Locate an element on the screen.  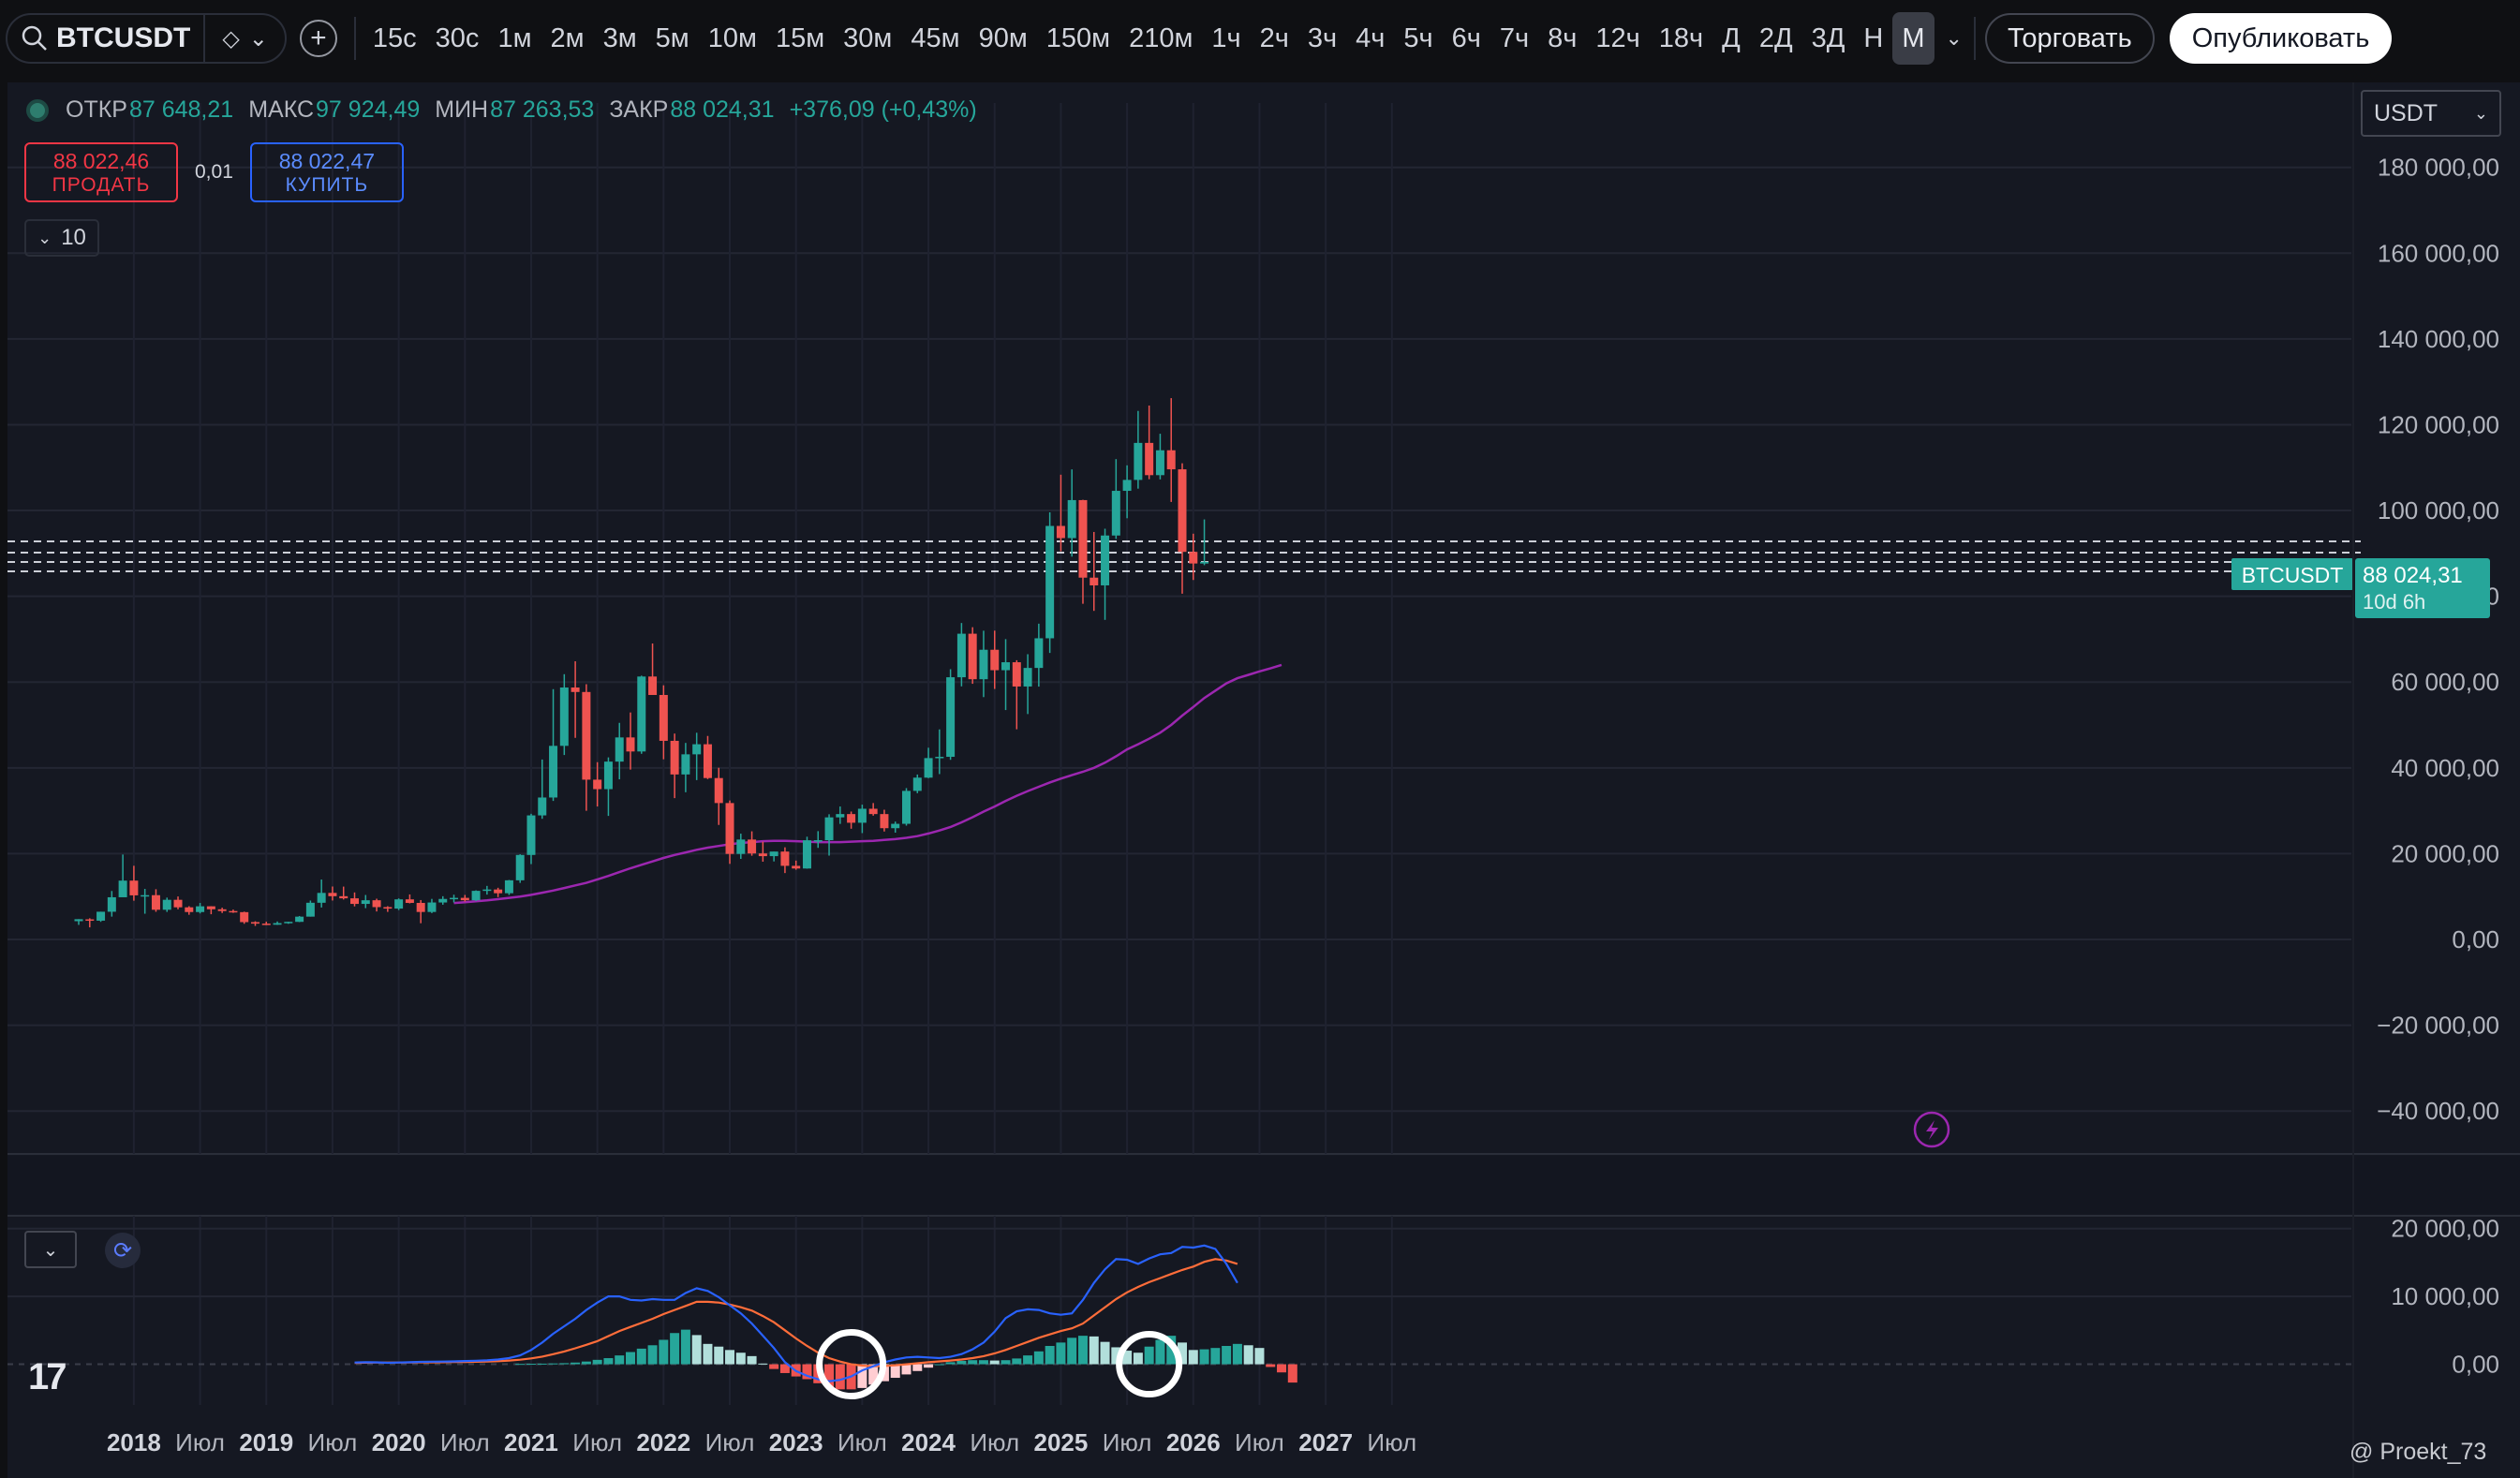
timeframe-17: 5ч is located at coordinates (1418, 38).